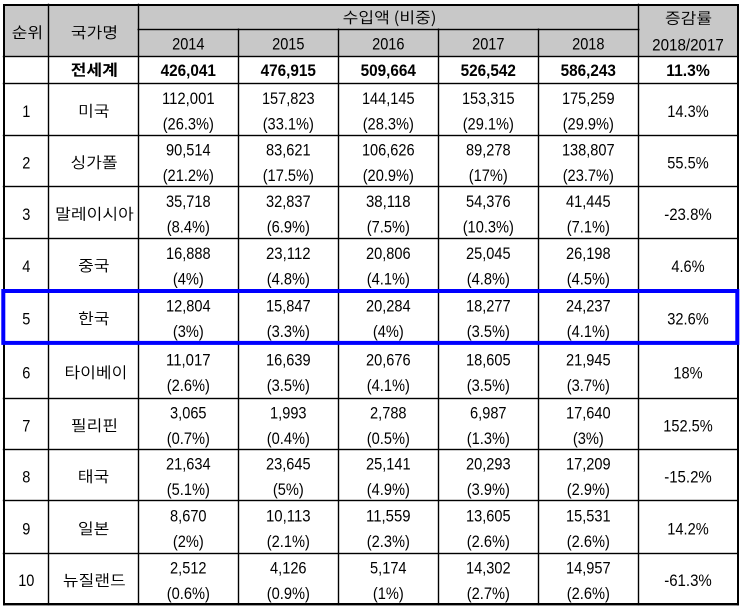 The height and width of the screenshot is (607, 742). I want to click on svg-text: 6,987, so click(488, 414).